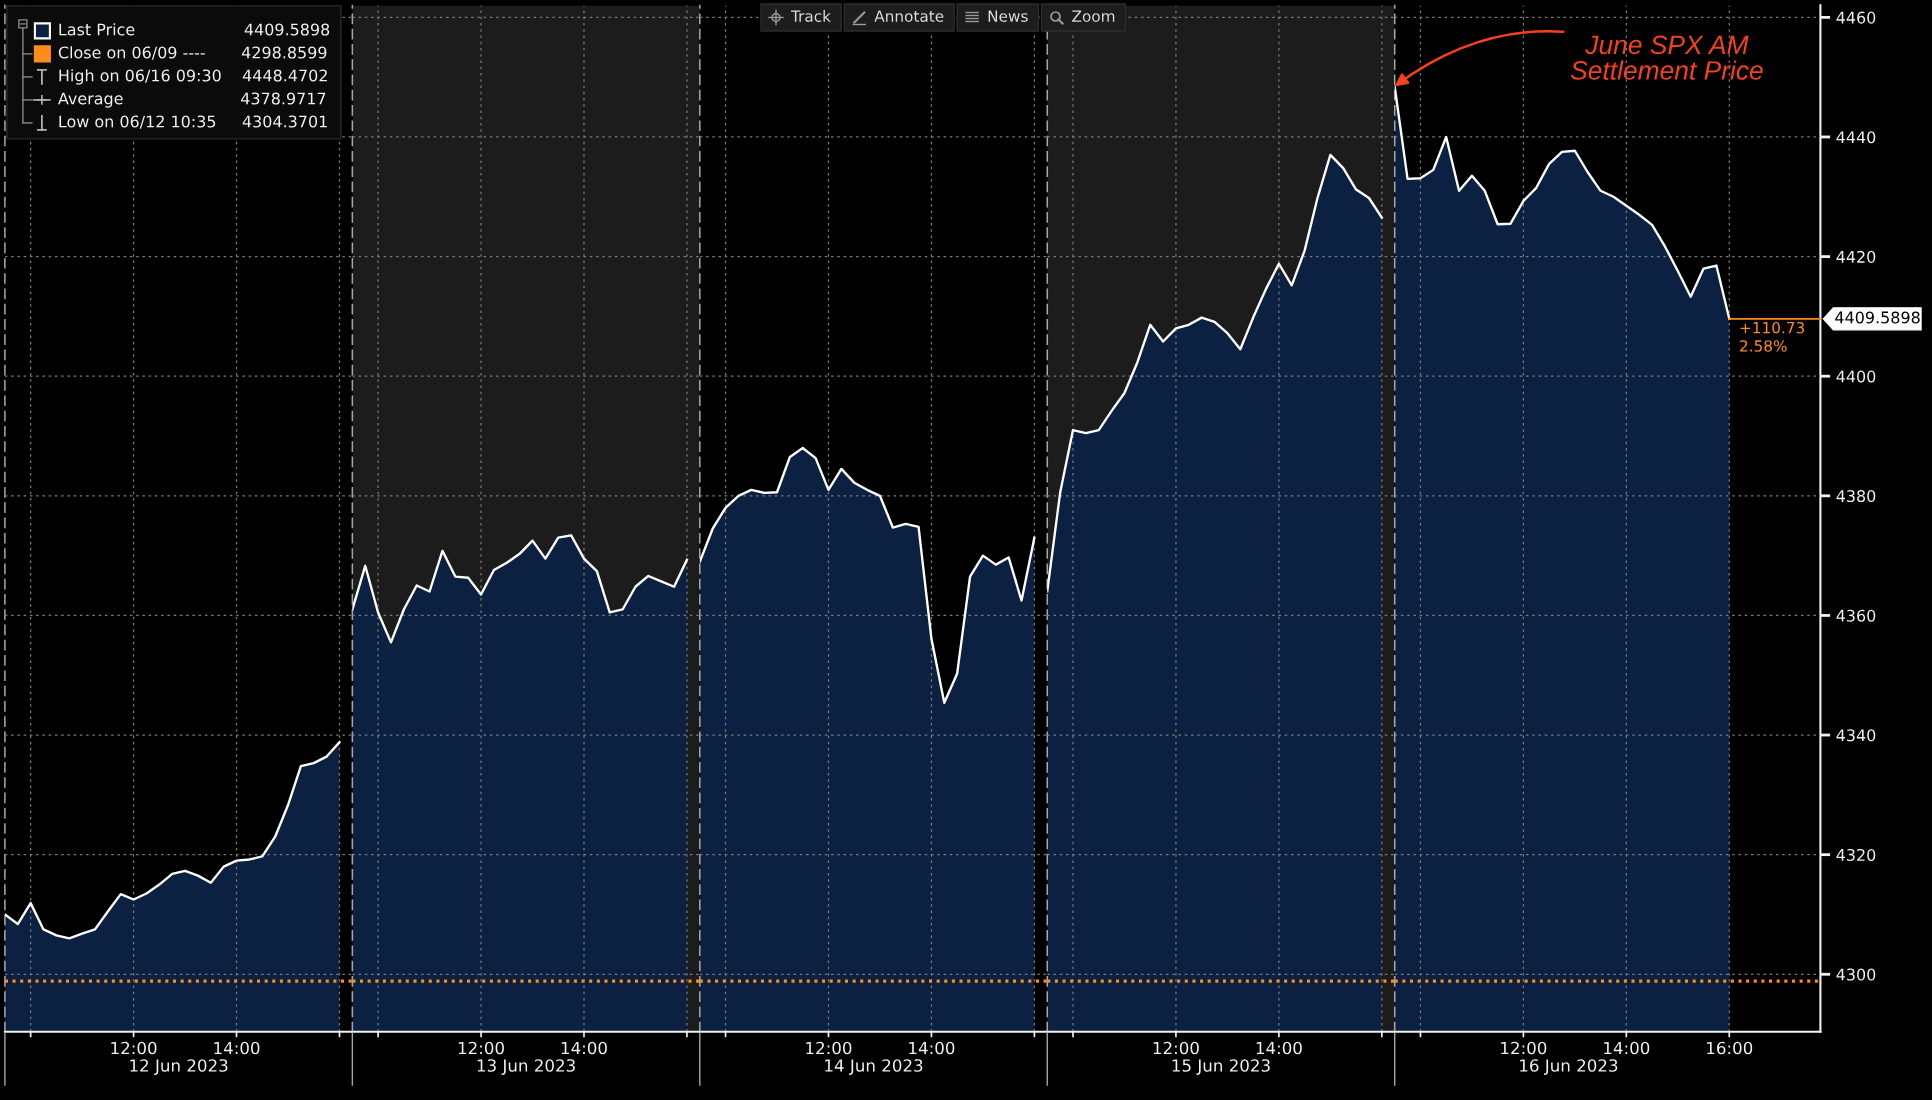 This screenshot has height=1100, width=1932. I want to click on y-tick-label: 4460, so click(1856, 17).